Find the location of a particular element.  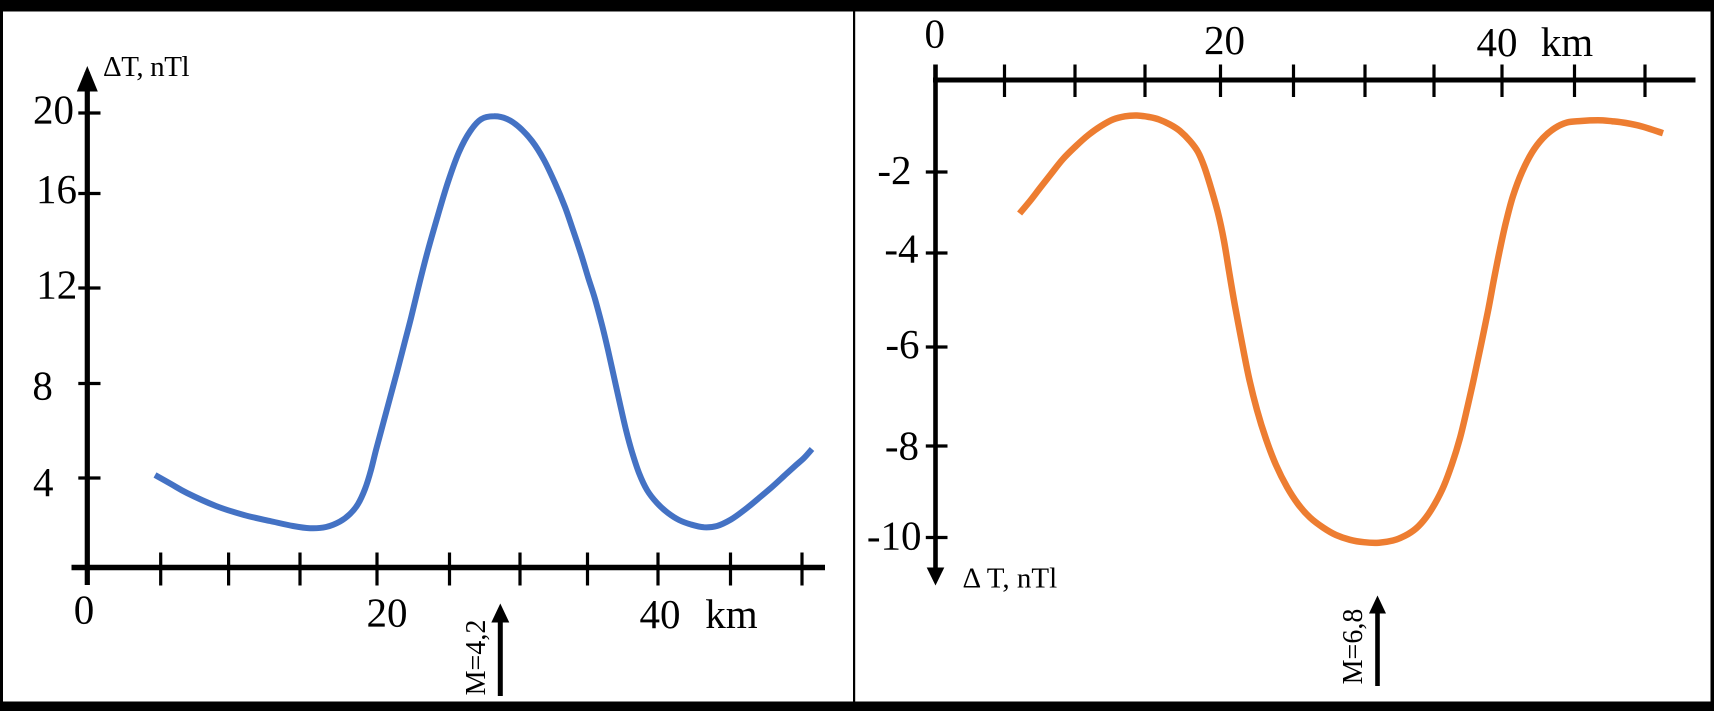

svg-text: -4 is located at coordinates (901, 249).